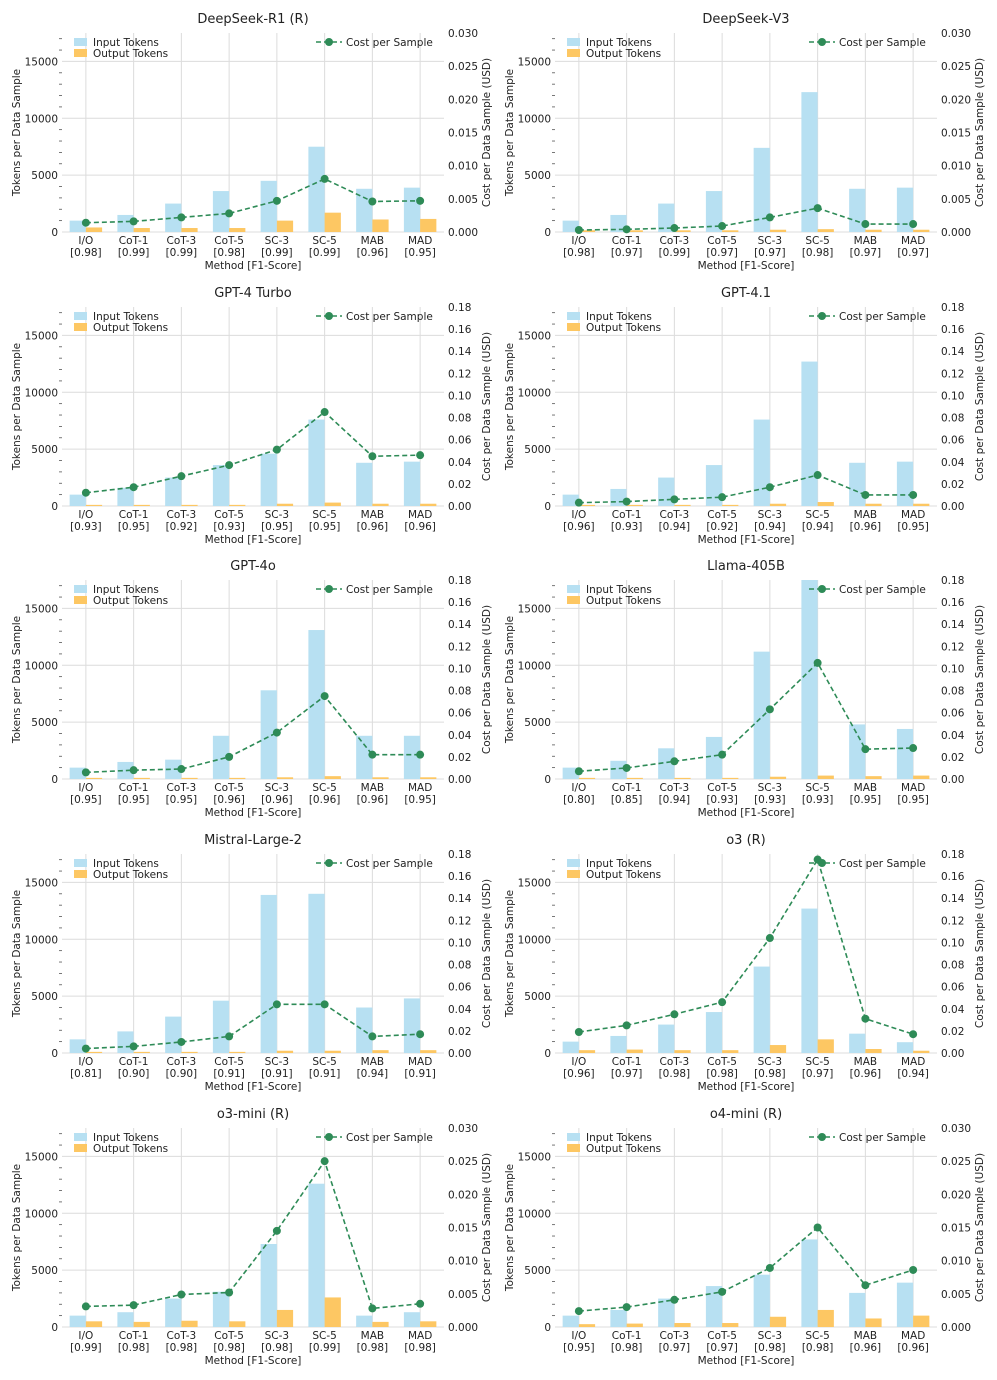 The width and height of the screenshot is (997, 1380). What do you see at coordinates (80, 1137) in the screenshot?
I see `legend-swatch-input` at bounding box center [80, 1137].